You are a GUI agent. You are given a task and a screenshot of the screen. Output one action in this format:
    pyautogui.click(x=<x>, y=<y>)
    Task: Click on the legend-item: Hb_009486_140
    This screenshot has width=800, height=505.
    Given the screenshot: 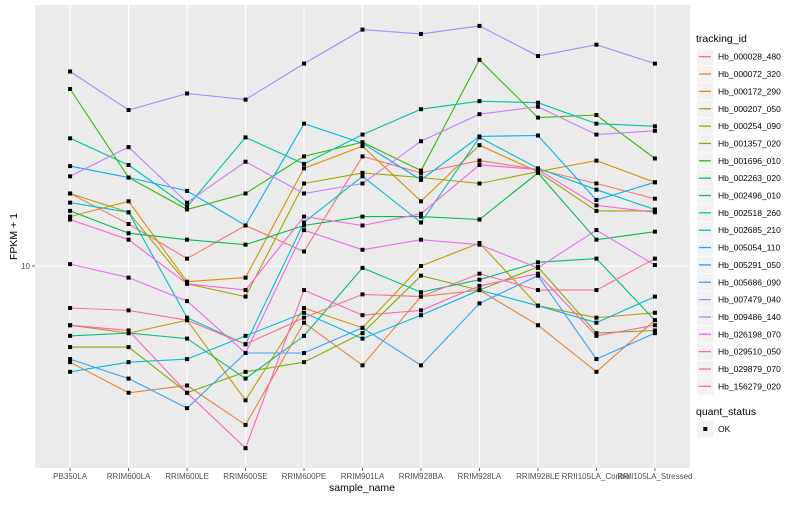 What is the action you would take?
    pyautogui.click(x=739, y=317)
    